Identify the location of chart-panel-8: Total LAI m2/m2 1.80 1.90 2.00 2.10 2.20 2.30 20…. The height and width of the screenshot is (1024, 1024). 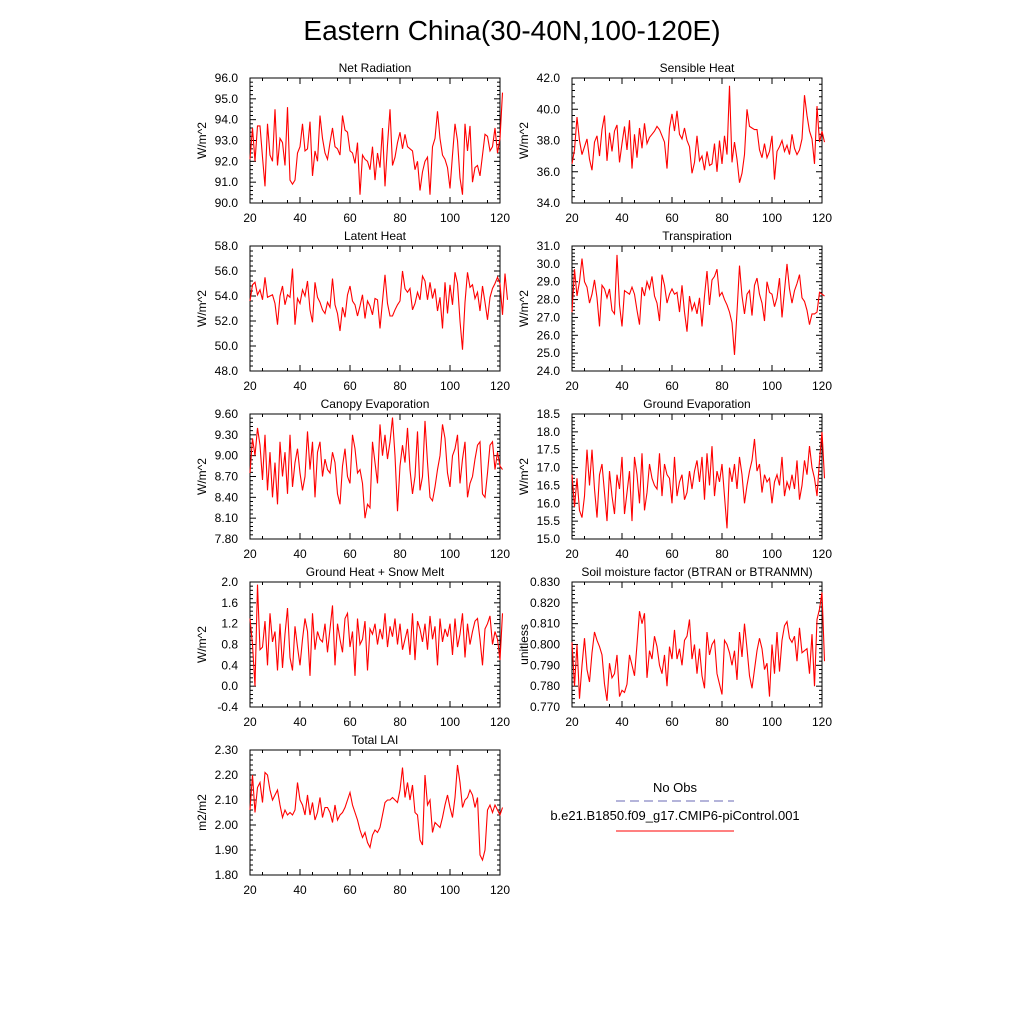
(352, 815).